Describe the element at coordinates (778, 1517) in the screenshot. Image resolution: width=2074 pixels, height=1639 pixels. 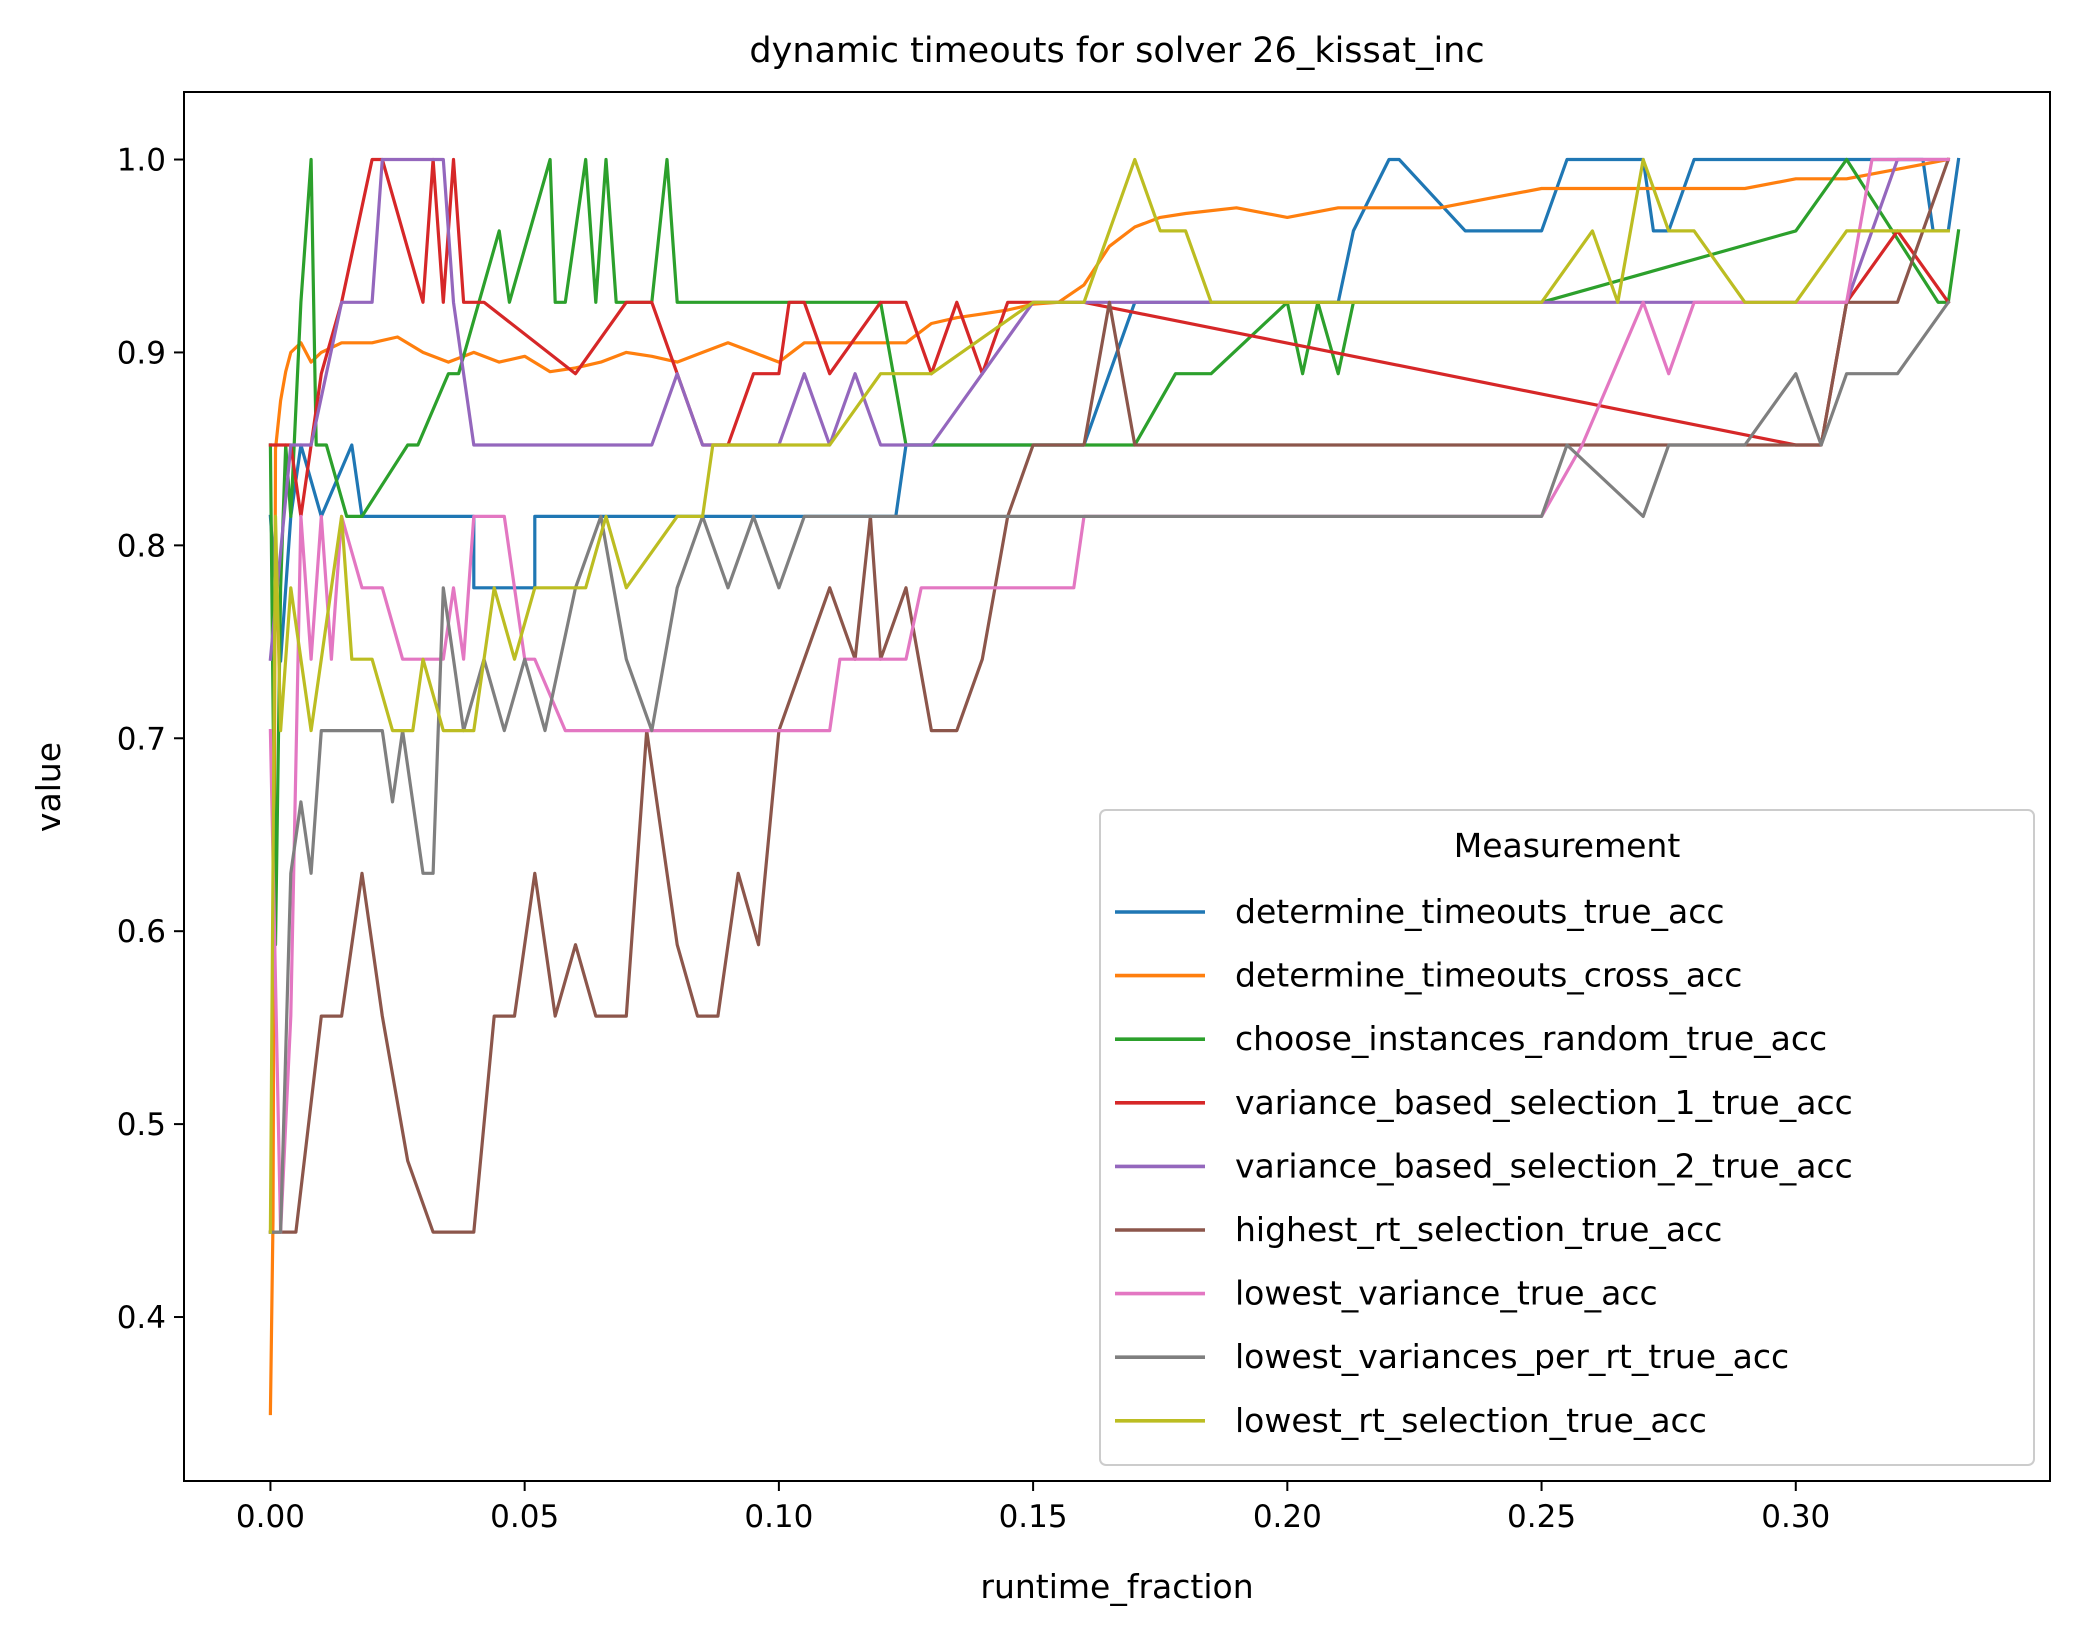
I see `x-tick-label: 0.10` at that location.